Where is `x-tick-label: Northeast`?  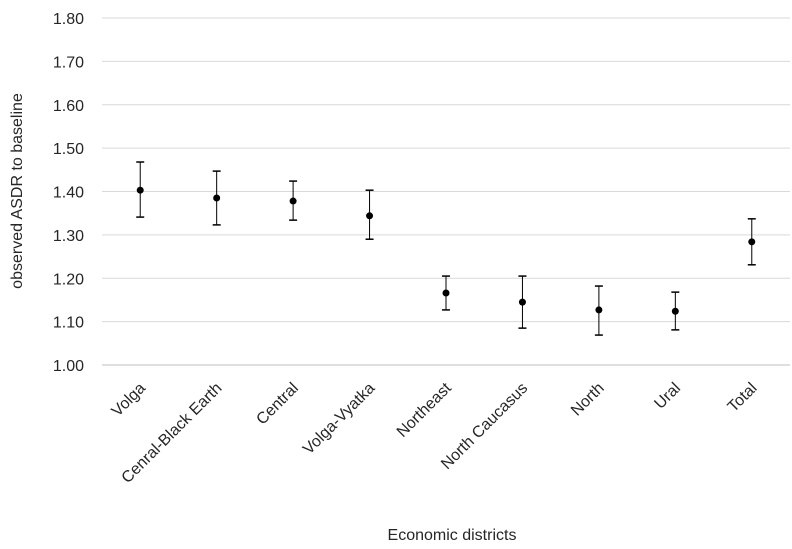 x-tick-label: Northeast is located at coordinates (424, 409).